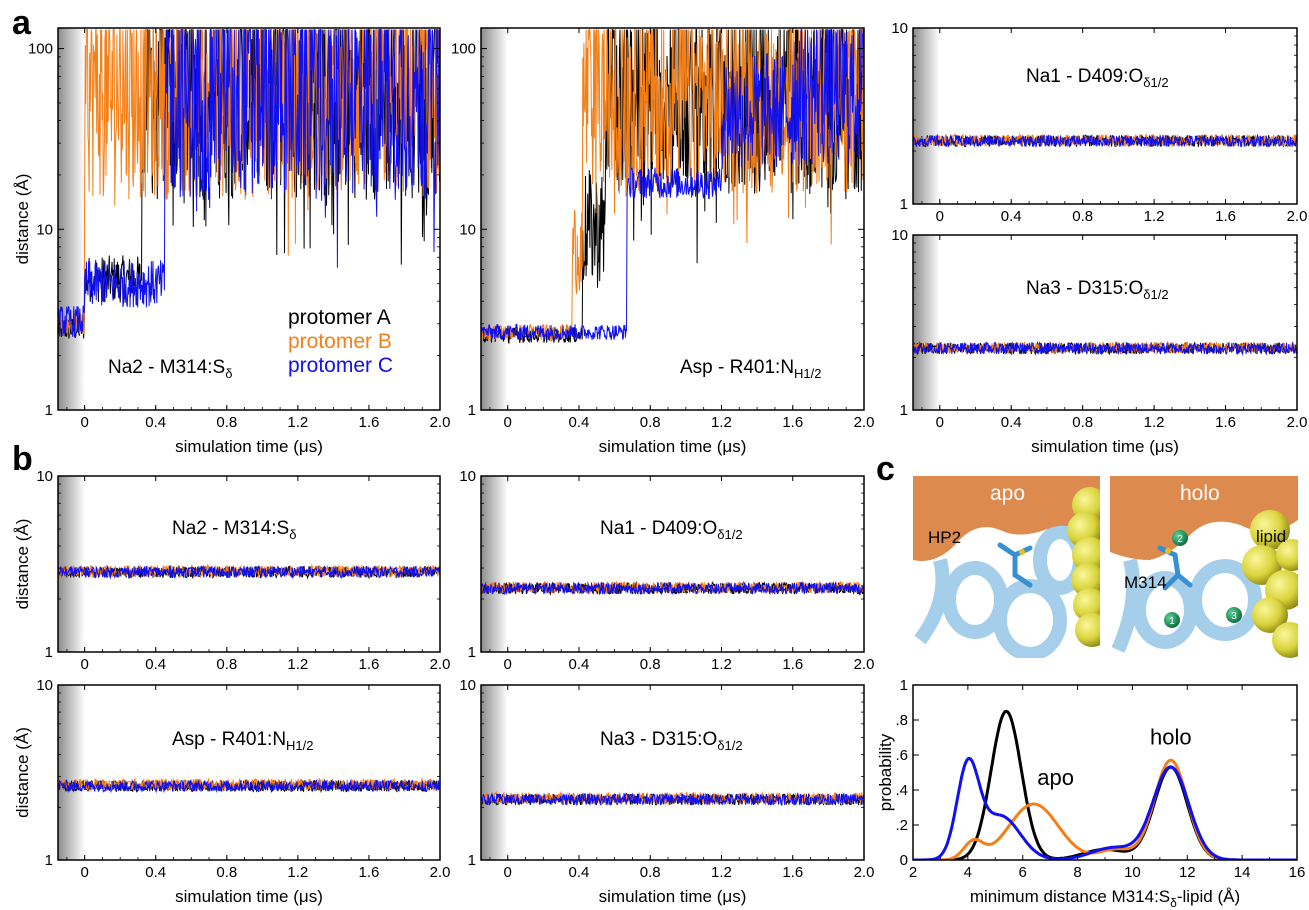 The width and height of the screenshot is (1309, 910). I want to click on snapshot-apo: HP2 apo, so click(1011, 567).